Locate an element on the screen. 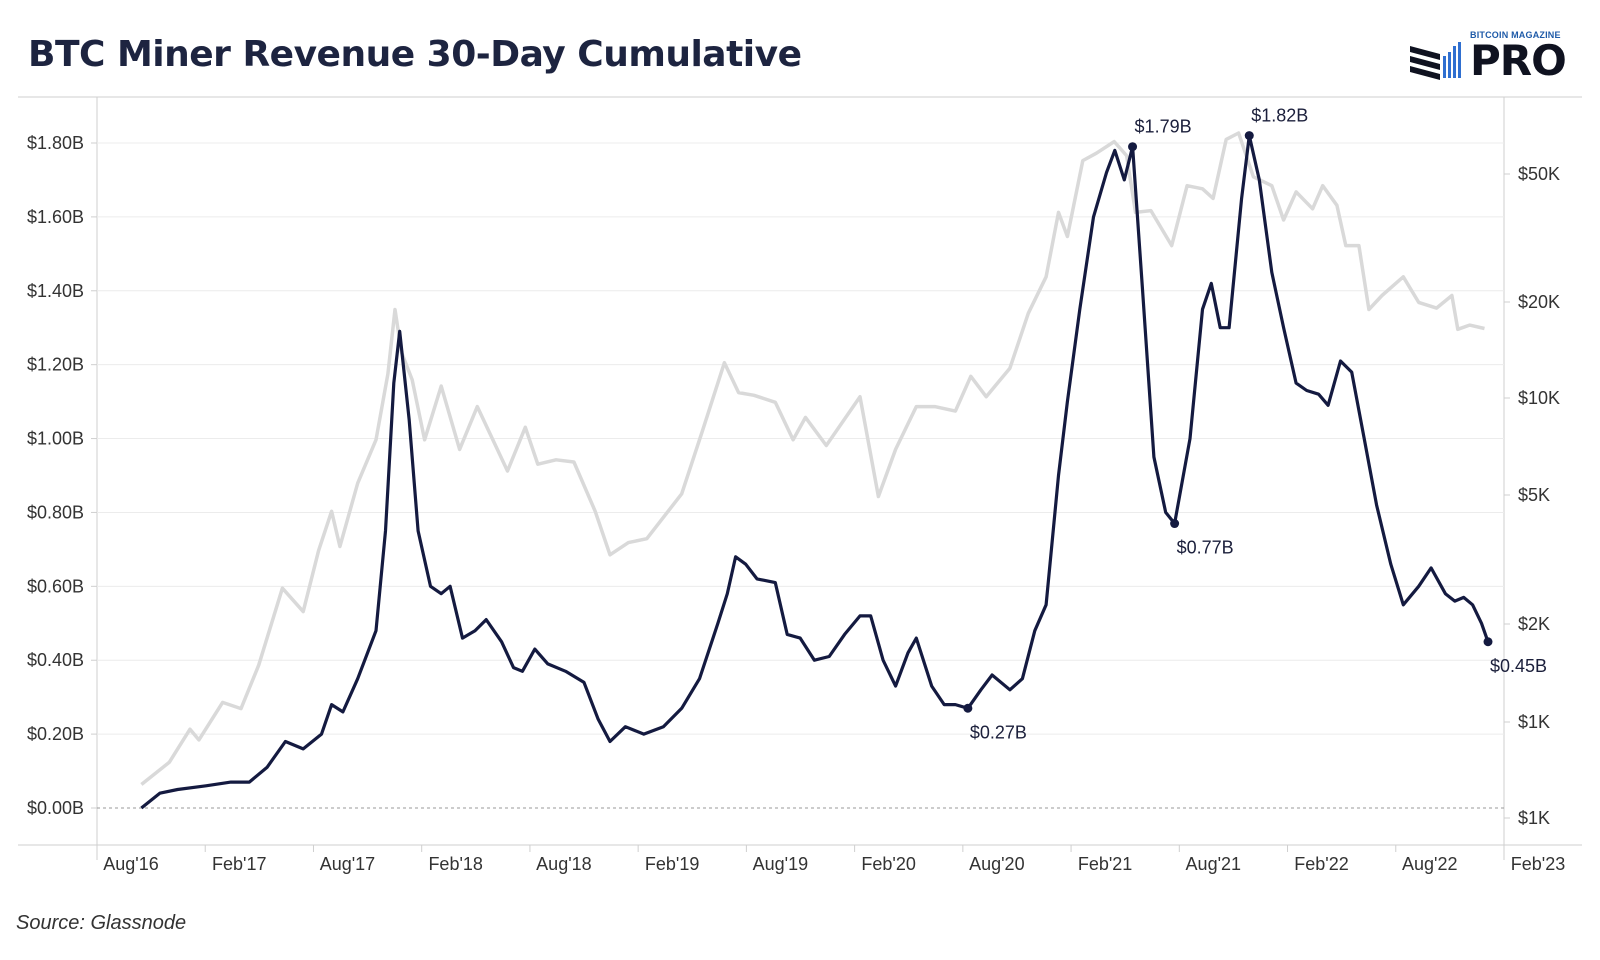 This screenshot has height=960, width=1600. y-right-tick-label: $5K is located at coordinates (1534, 495).